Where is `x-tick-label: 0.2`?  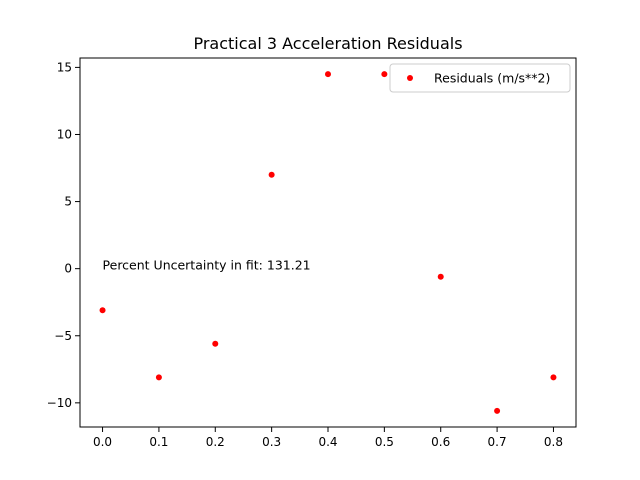
x-tick-label: 0.2 is located at coordinates (215, 442).